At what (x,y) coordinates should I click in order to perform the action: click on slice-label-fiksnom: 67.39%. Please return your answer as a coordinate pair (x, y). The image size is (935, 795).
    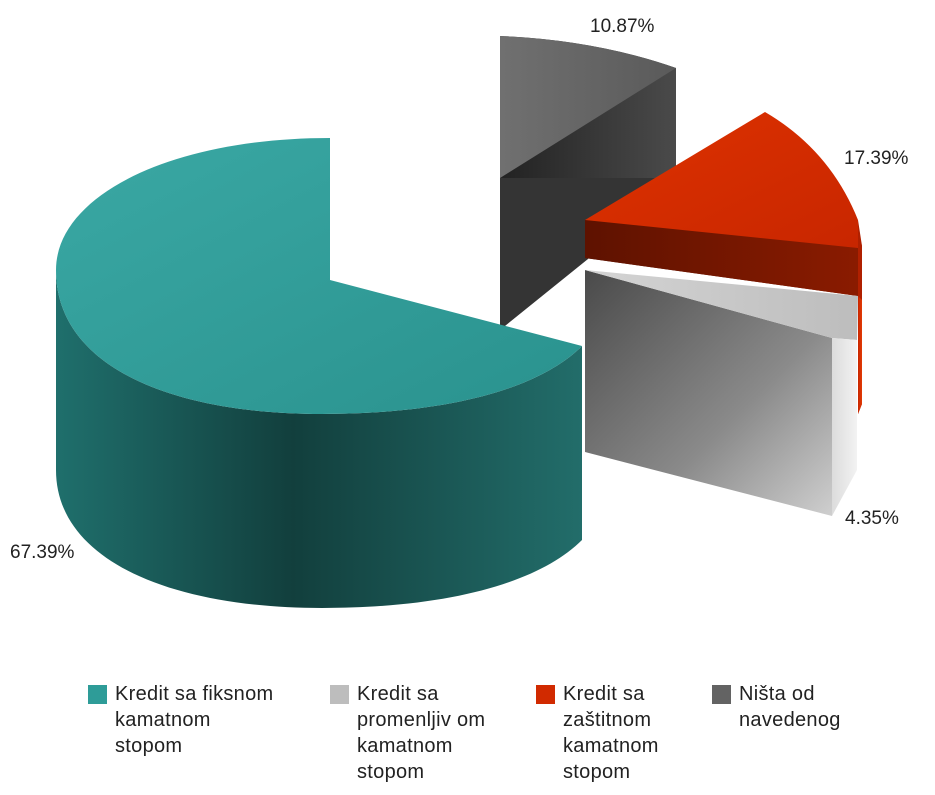
    Looking at the image, I should click on (42, 552).